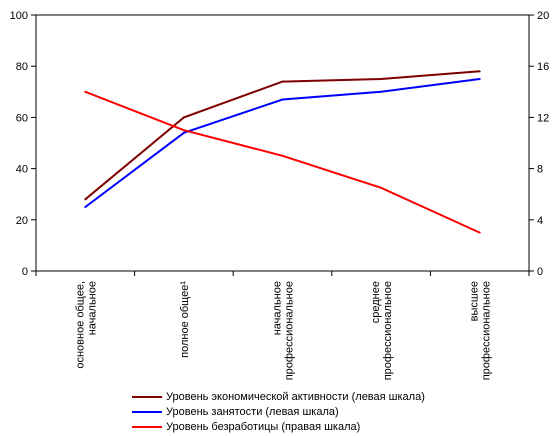 The height and width of the screenshot is (436, 555). I want to click on x-tick-label: основное общее, начальное, so click(86, 325).